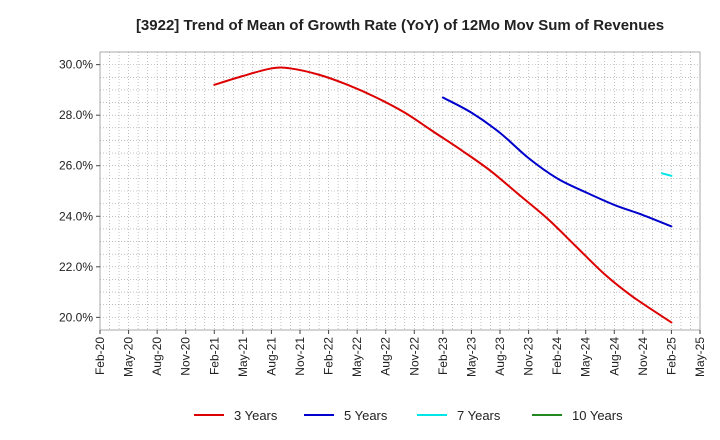 The image size is (720, 440). Describe the element at coordinates (408, 415) in the screenshot. I see `legend: 3 Years 5 Years 7 Years 10 Years` at that location.